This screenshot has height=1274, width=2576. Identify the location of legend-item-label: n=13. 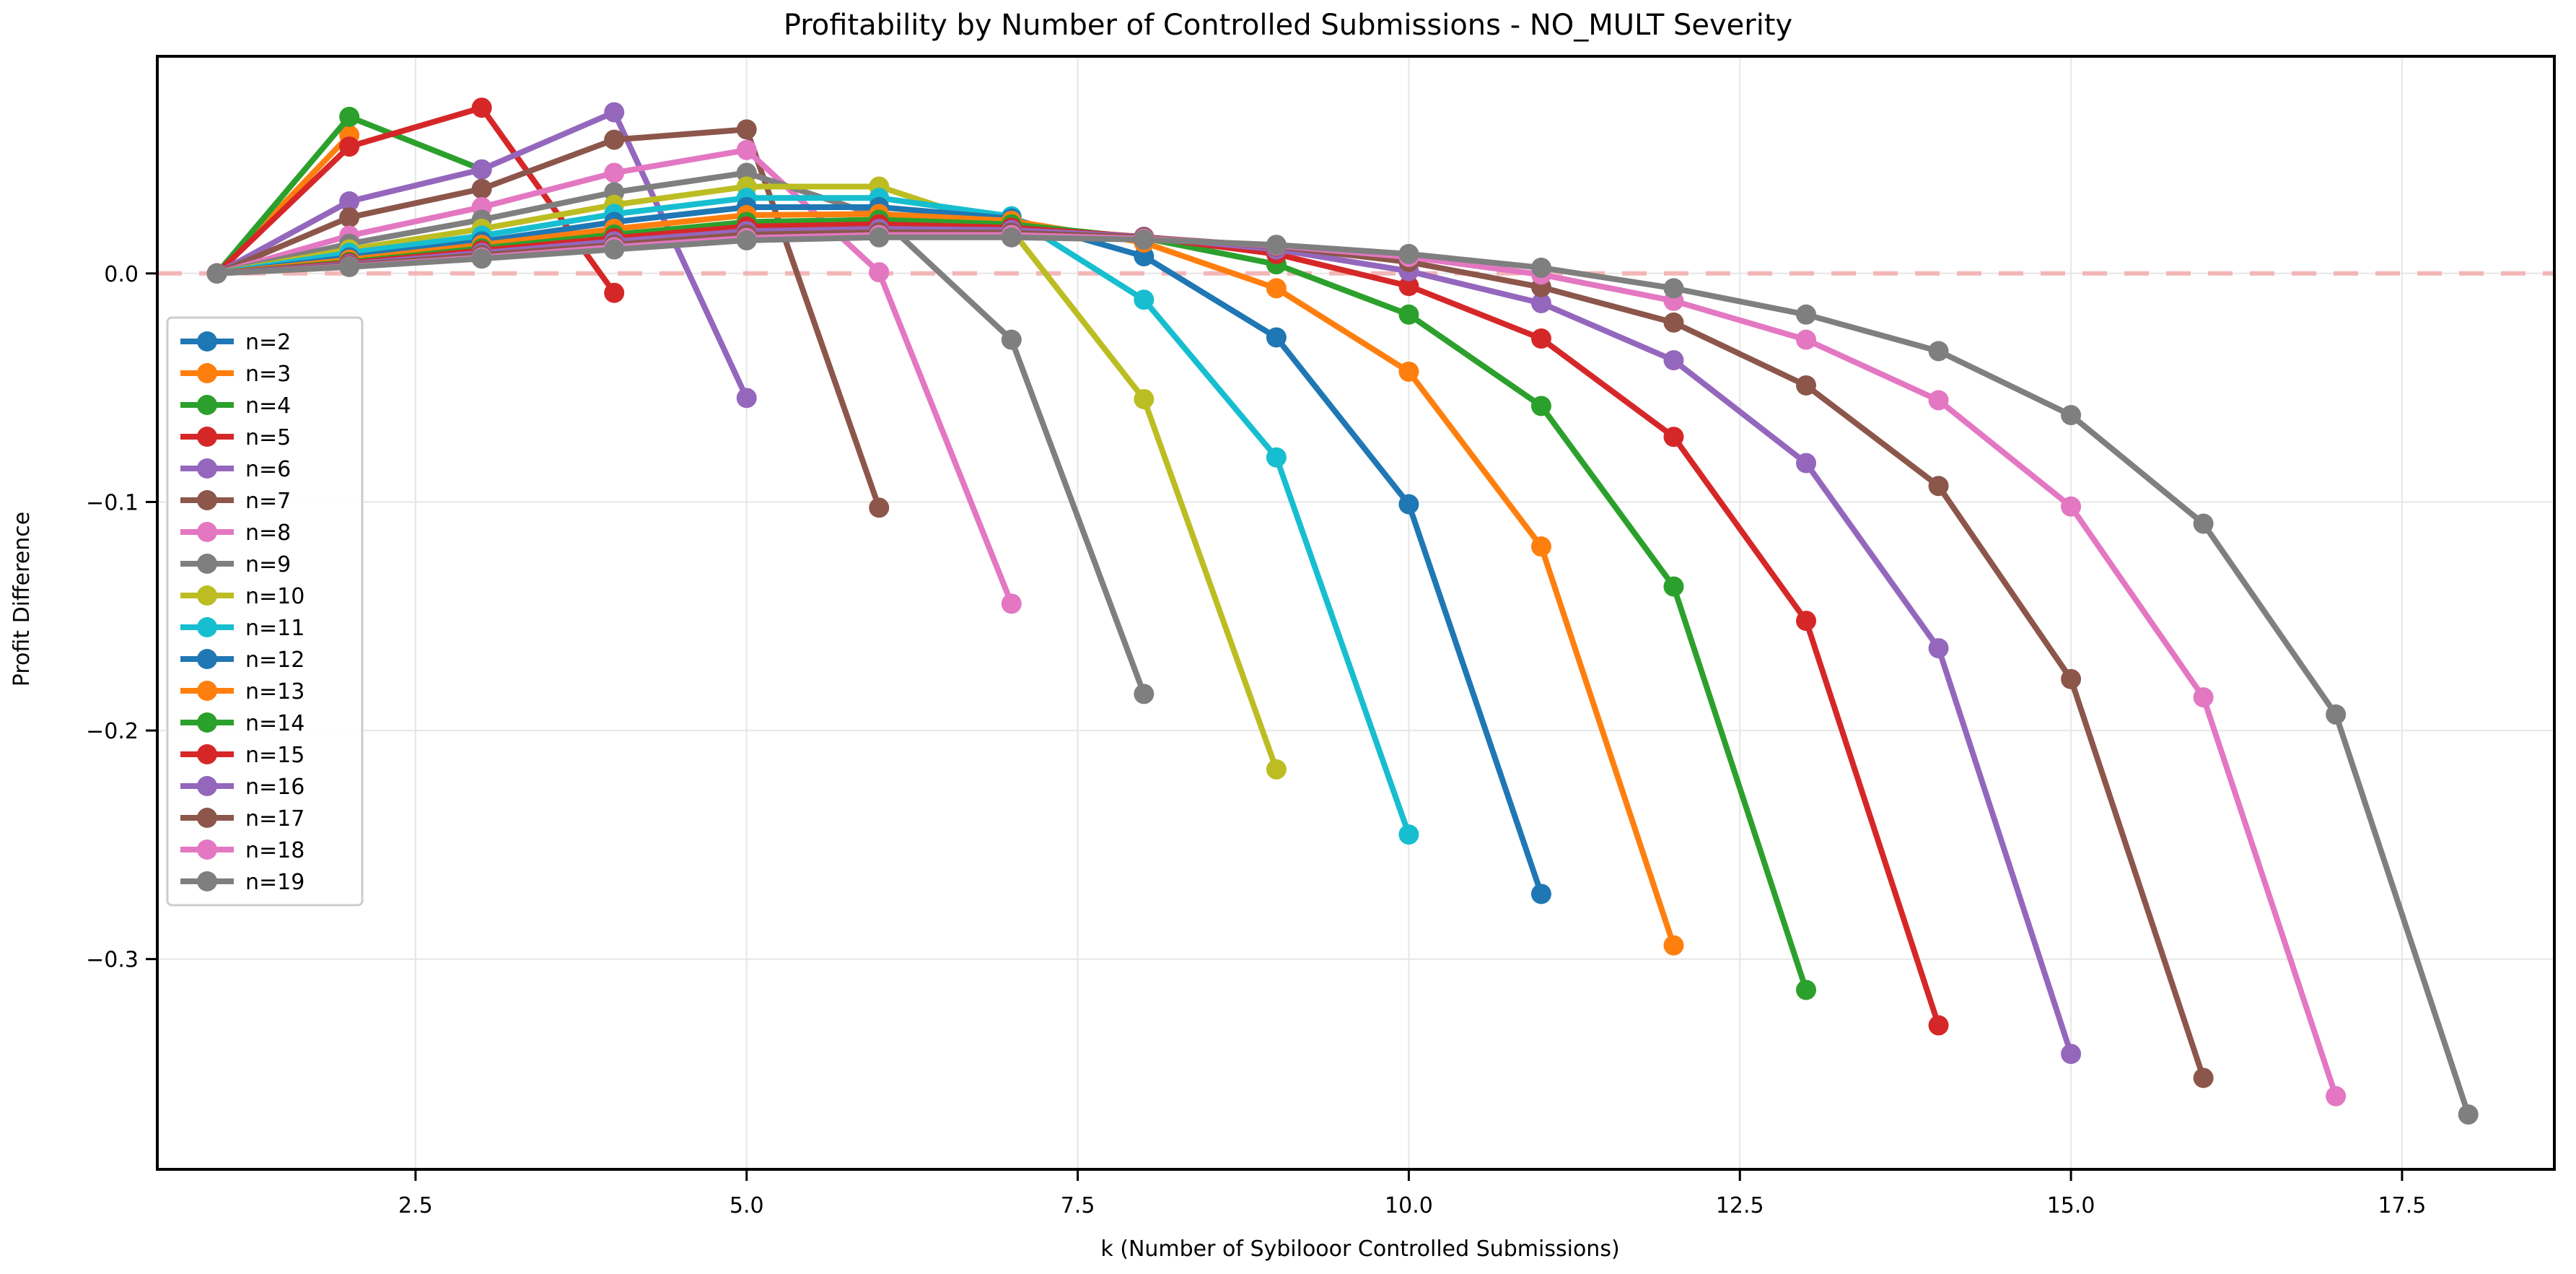
(275, 691).